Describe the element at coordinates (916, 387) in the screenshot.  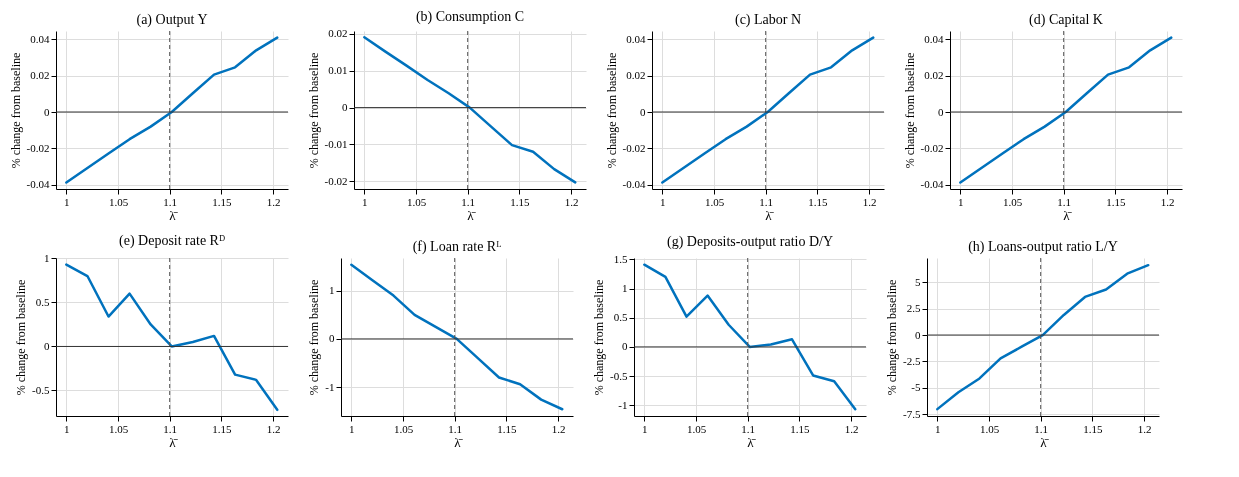
I see `y-tick-label: -5` at that location.